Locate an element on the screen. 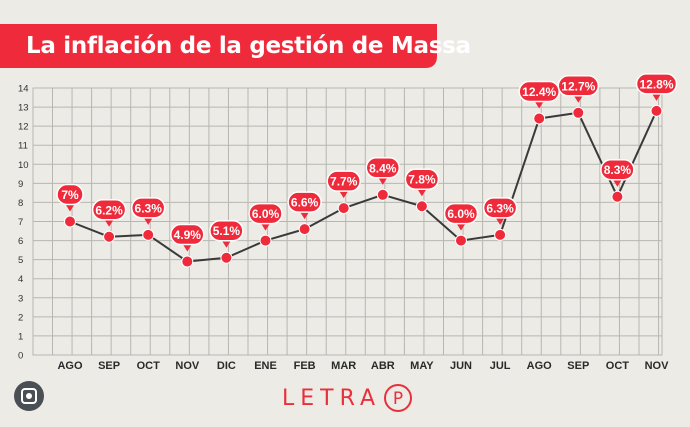 This screenshot has width=690, height=427. y-tick-label: 13 is located at coordinates (23, 108).